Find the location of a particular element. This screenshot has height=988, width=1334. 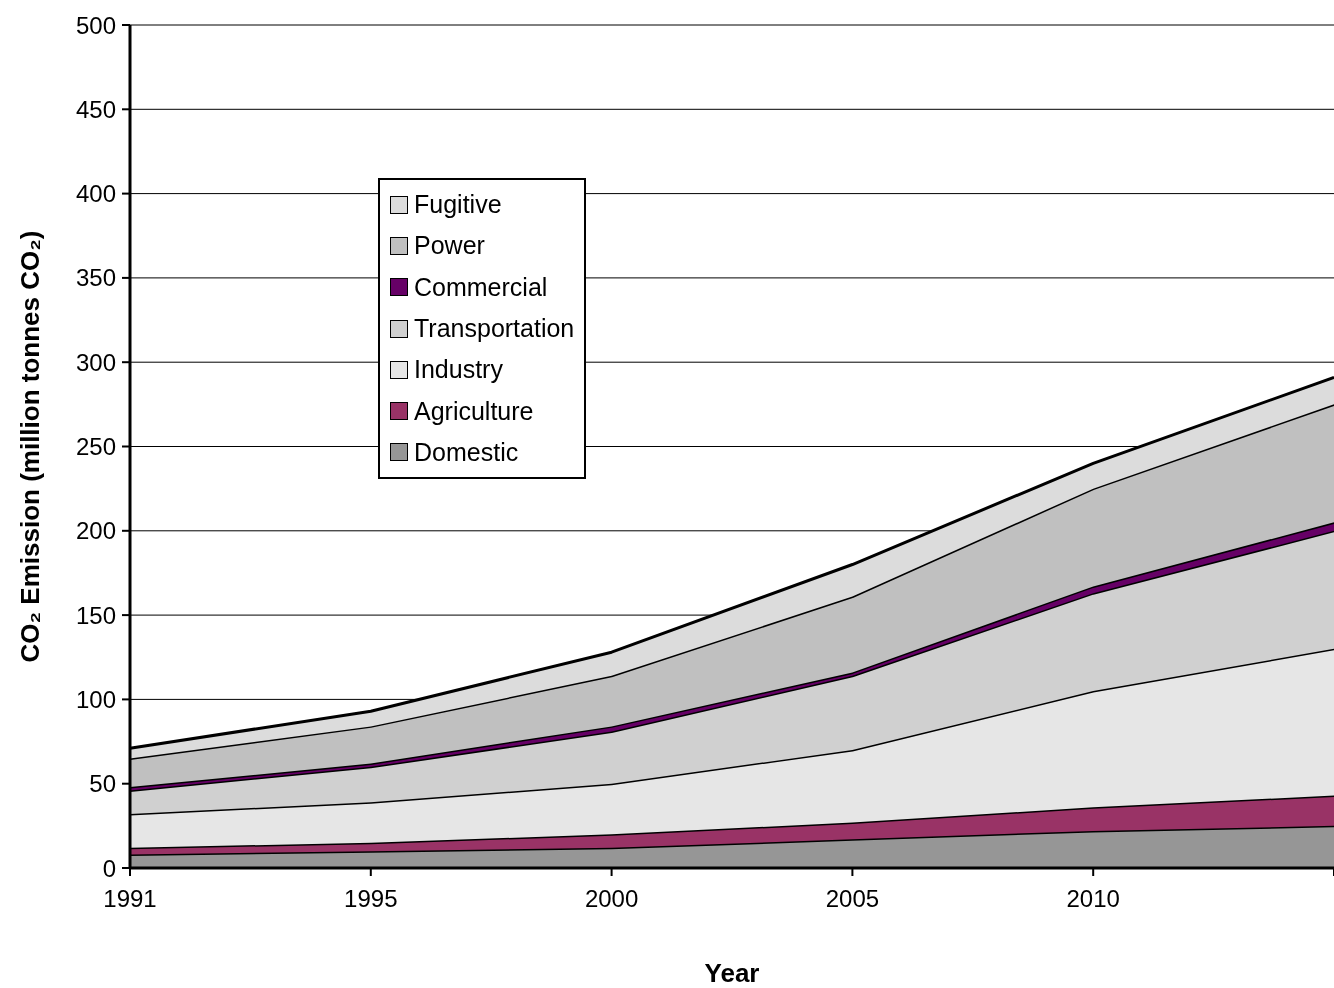

legend-label: Commercial is located at coordinates (481, 287).